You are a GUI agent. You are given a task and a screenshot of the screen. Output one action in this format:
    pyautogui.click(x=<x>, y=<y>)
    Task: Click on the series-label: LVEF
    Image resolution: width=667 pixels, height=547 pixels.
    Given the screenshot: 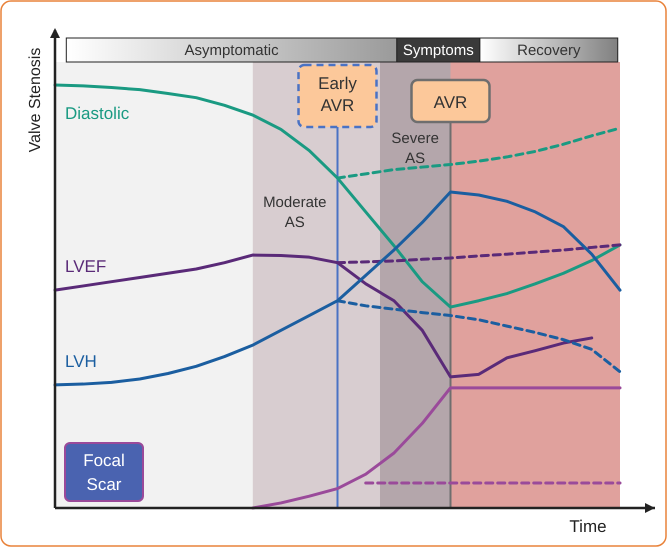 What is the action you would take?
    pyautogui.click(x=85, y=266)
    